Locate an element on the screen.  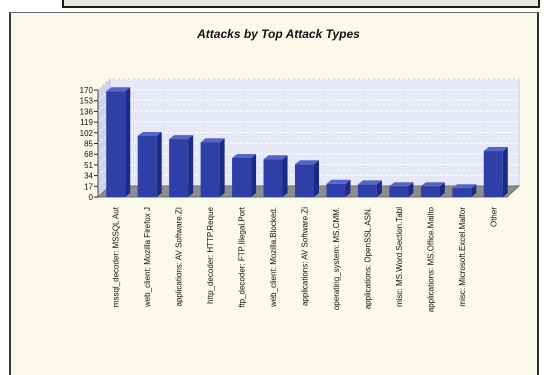
frame-edge-right is located at coordinates (539, 4).